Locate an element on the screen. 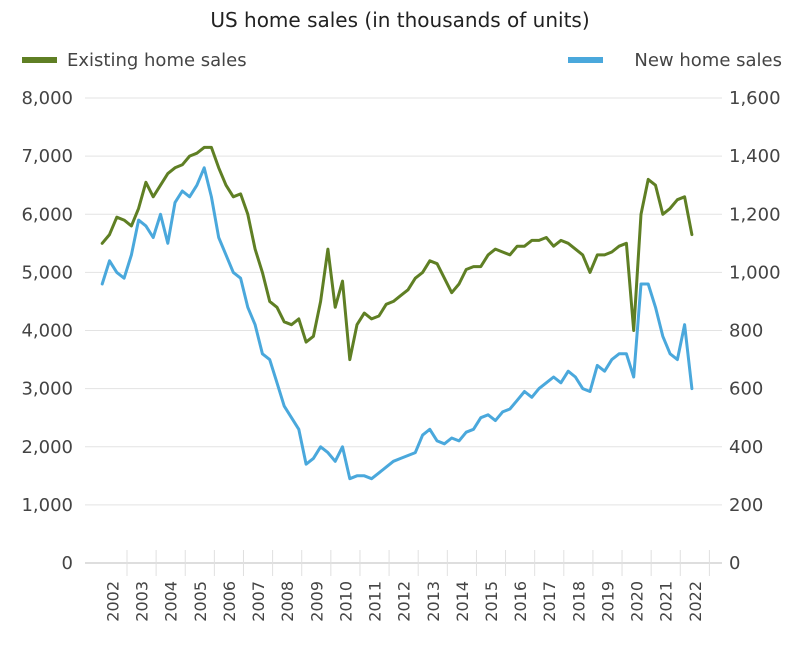 This screenshot has width=800, height=650. x-tick-label: 2018 is located at coordinates (578, 601).